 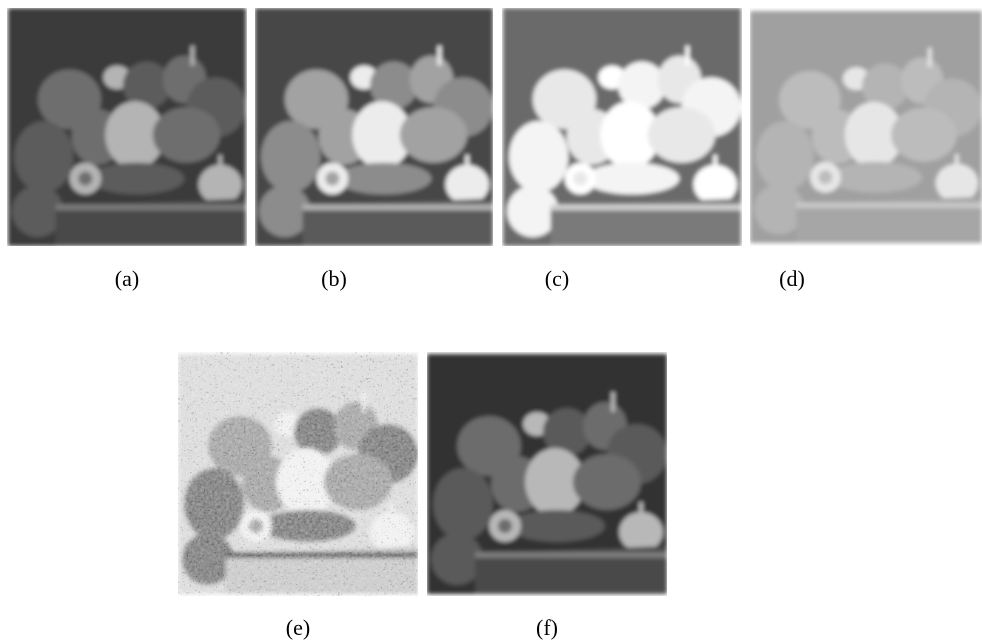 I want to click on peppers-image-d, so click(x=866, y=127).